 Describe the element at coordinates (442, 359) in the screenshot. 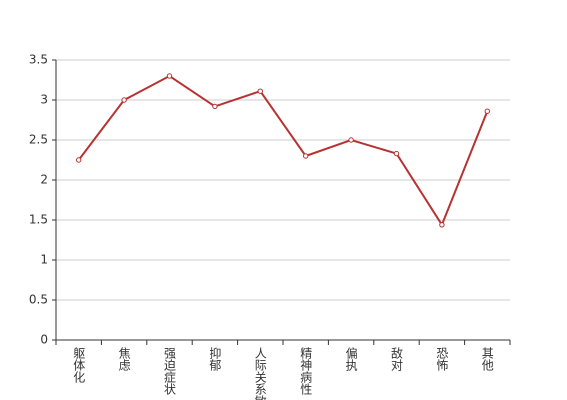

I see `x-tick-label: 恐怖` at that location.